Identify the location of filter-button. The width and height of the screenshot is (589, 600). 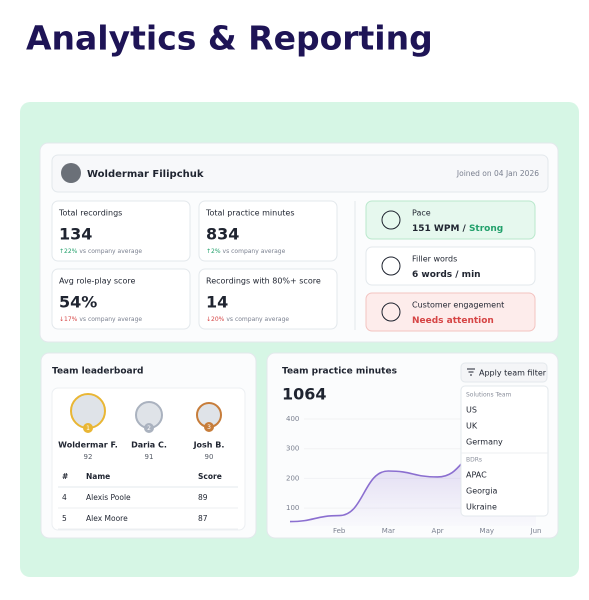
(504, 372).